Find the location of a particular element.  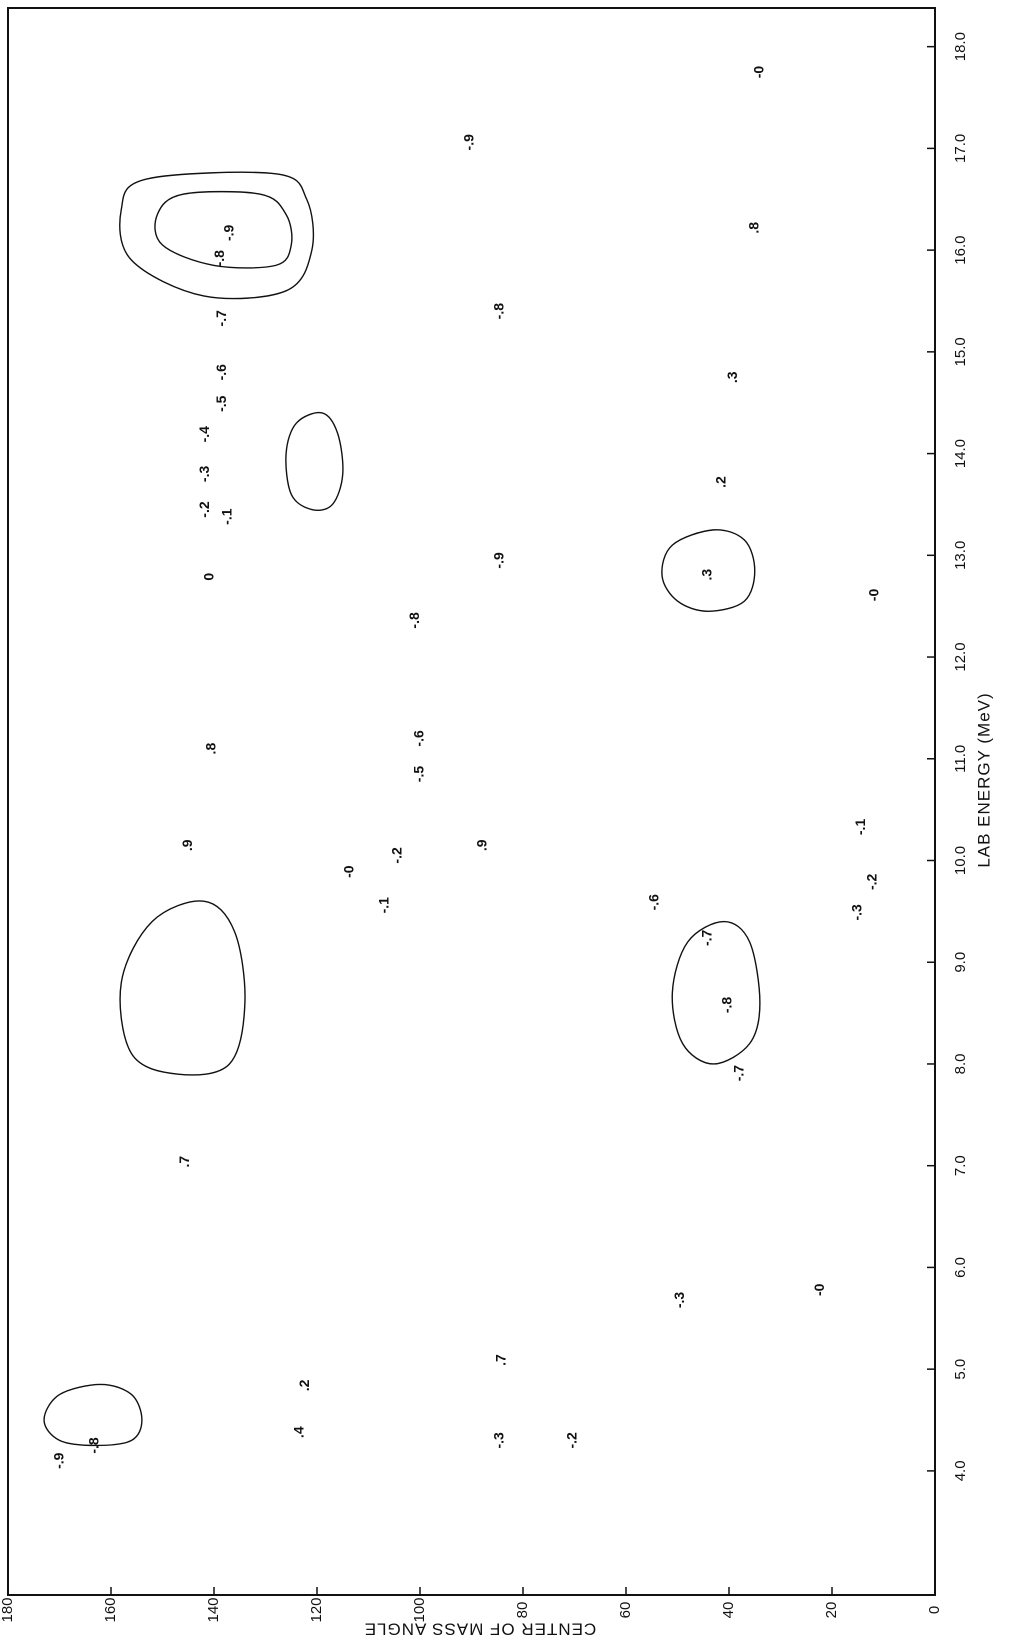

x-tick-label: 13.0 is located at coordinates (960, 555).